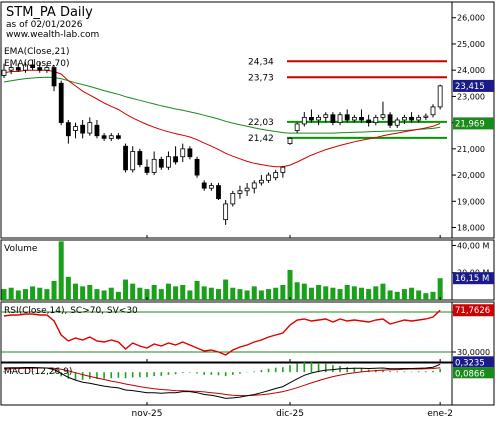  Describe the element at coordinates (147, 414) in the screenshot. I see `x-tick-label: nov-25` at that location.